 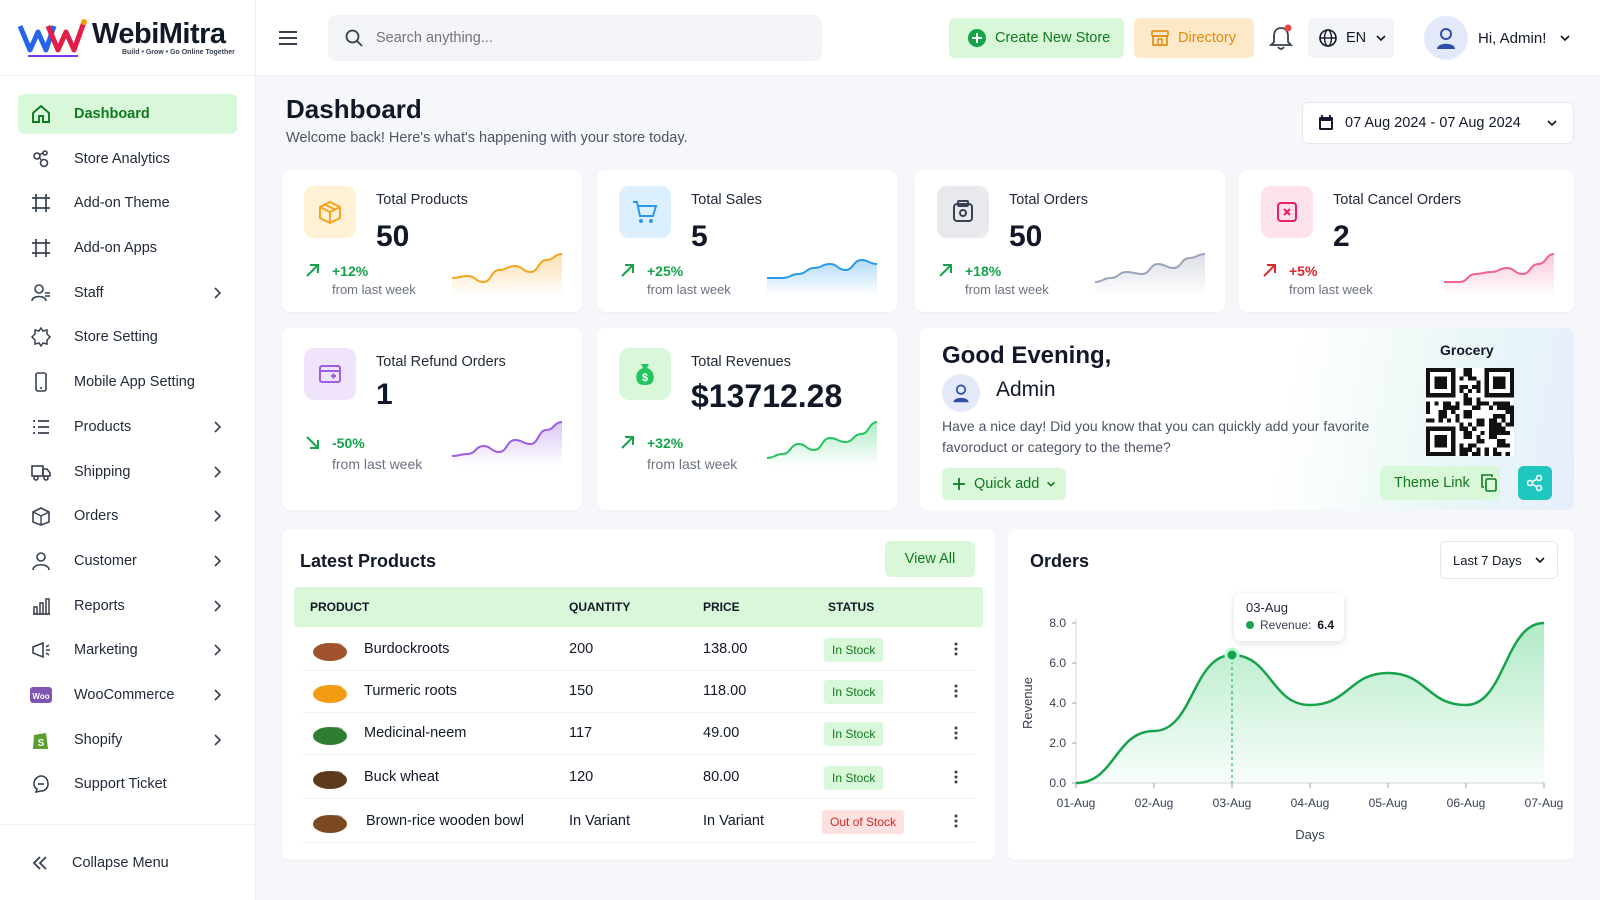 What do you see at coordinates (1535, 483) in the screenshot?
I see `share-button` at bounding box center [1535, 483].